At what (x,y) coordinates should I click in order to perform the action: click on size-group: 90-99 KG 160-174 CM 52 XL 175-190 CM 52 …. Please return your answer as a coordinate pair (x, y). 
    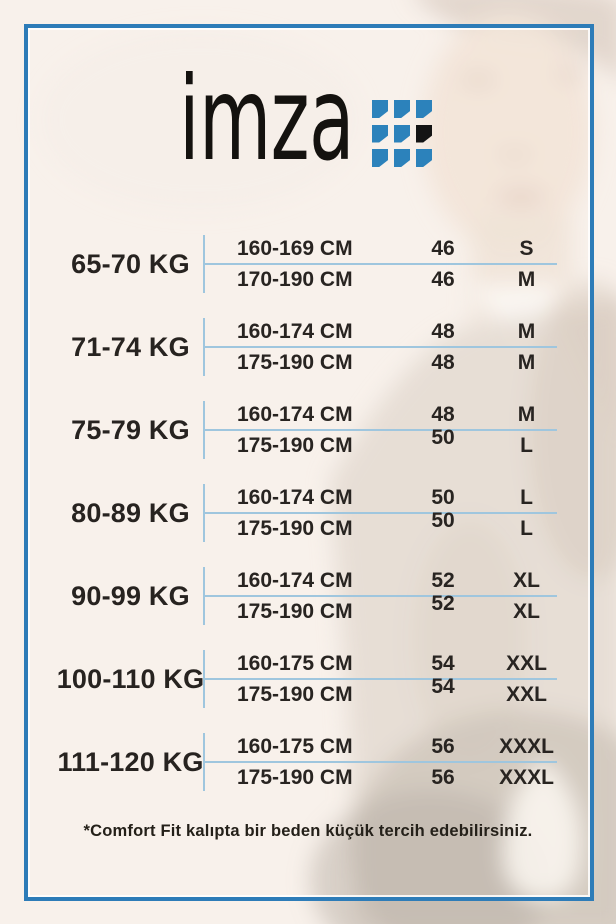
    Looking at the image, I should click on (309, 596).